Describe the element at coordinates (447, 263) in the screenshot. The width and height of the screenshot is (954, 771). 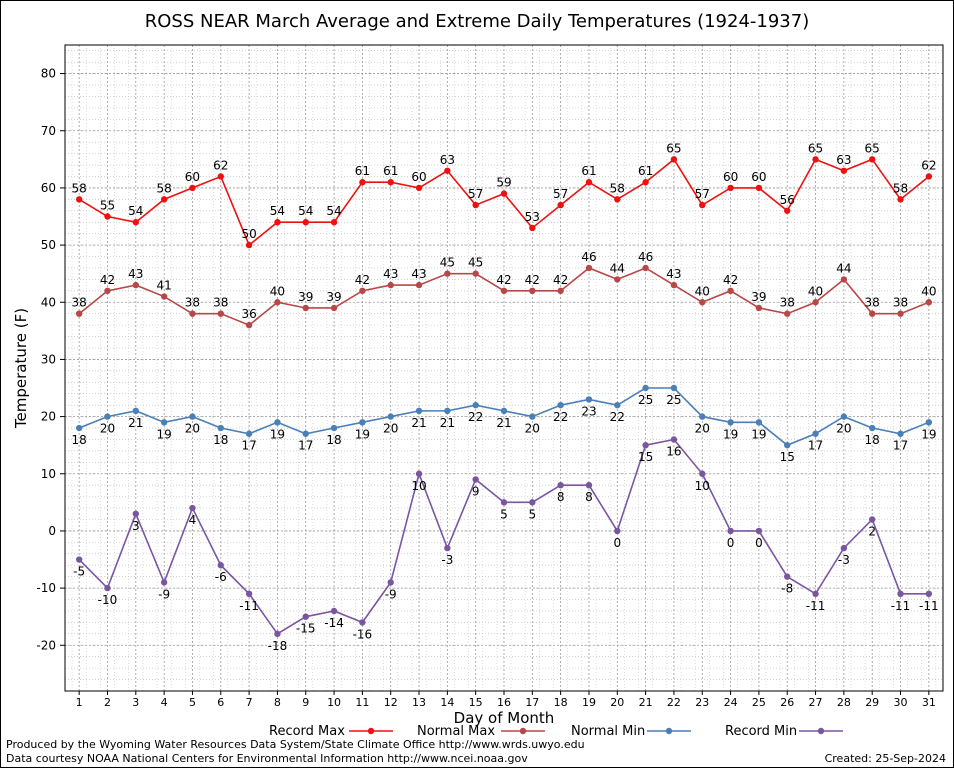
I see `data-label: 45` at that location.